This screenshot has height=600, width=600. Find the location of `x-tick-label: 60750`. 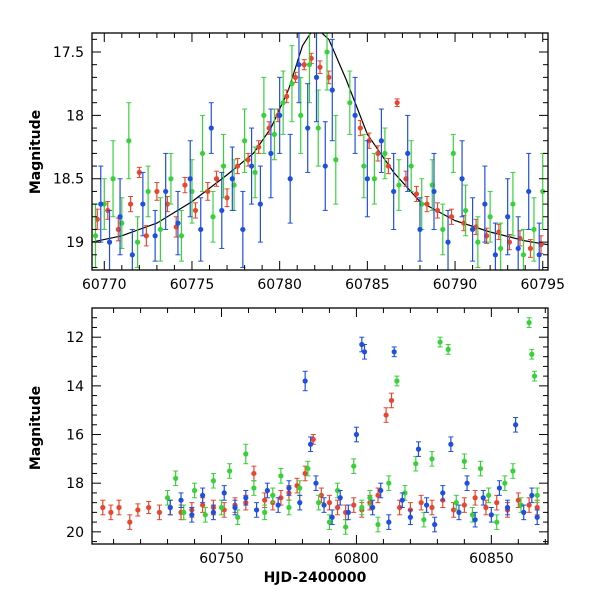

x-tick-label: 60750 is located at coordinates (221, 559).